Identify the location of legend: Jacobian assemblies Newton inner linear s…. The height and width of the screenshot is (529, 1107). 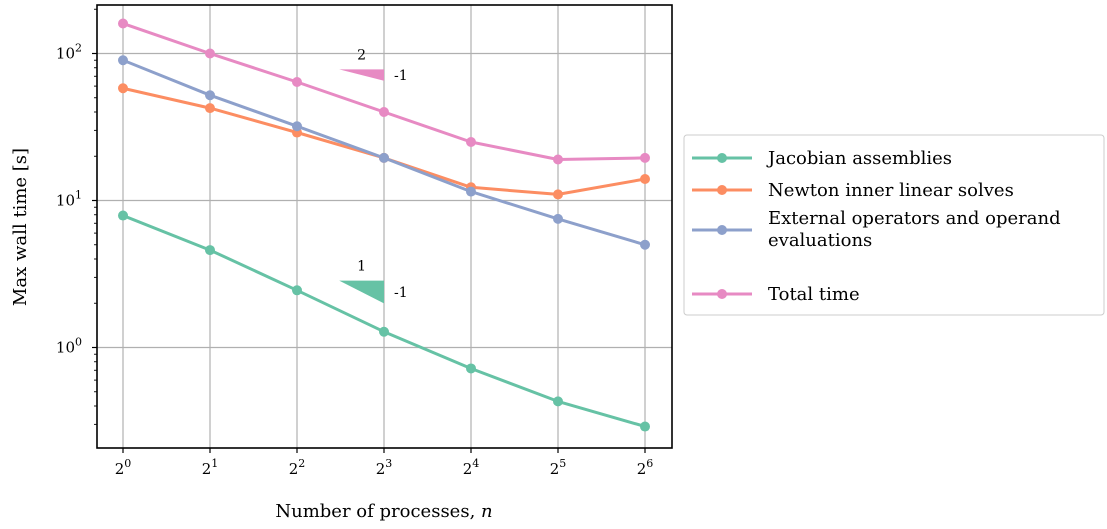
(894, 225).